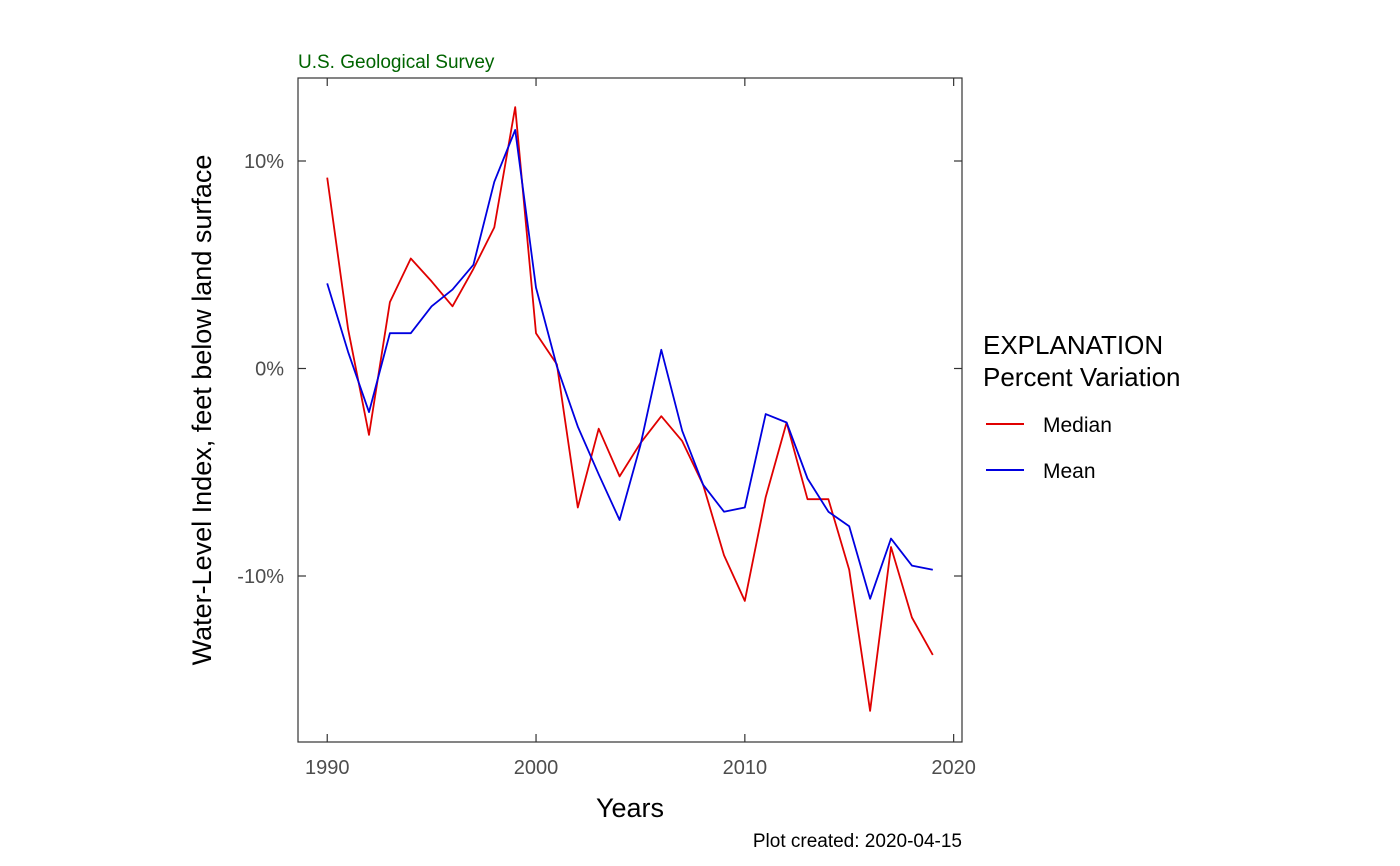  I want to click on x-tick-label: 2020, so click(953, 768).